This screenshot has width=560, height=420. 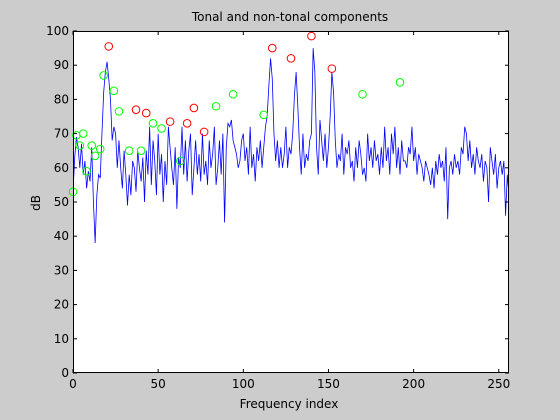 I want to click on x-tick-label: 50, so click(x=158, y=384).